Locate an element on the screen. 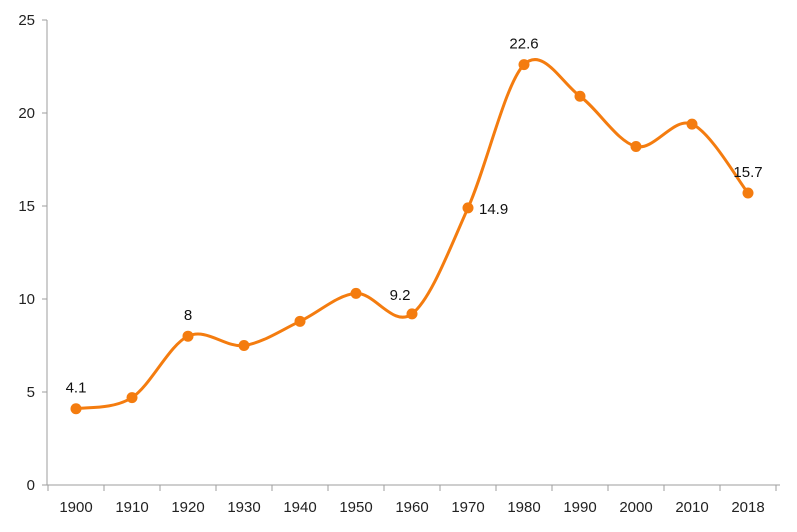 This screenshot has height=532, width=797. data-point-2000 is located at coordinates (636, 146).